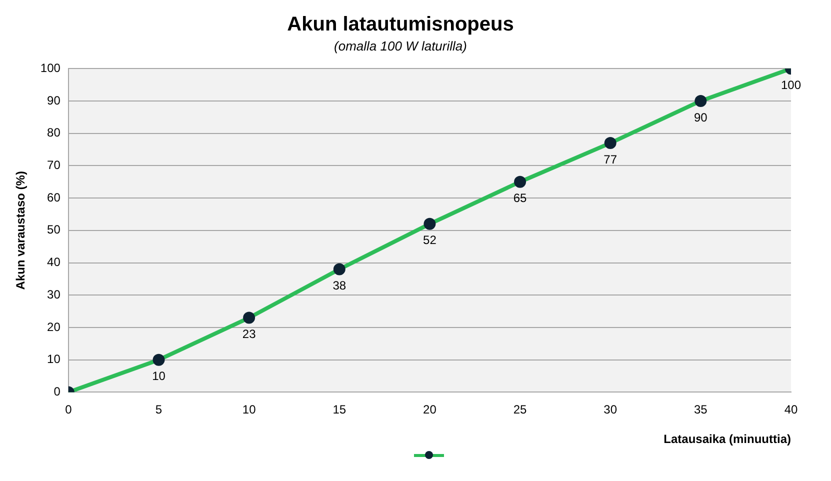 This screenshot has width=831, height=481. I want to click on chart-subtitle: (omalla 100 W laturilla), so click(400, 46).